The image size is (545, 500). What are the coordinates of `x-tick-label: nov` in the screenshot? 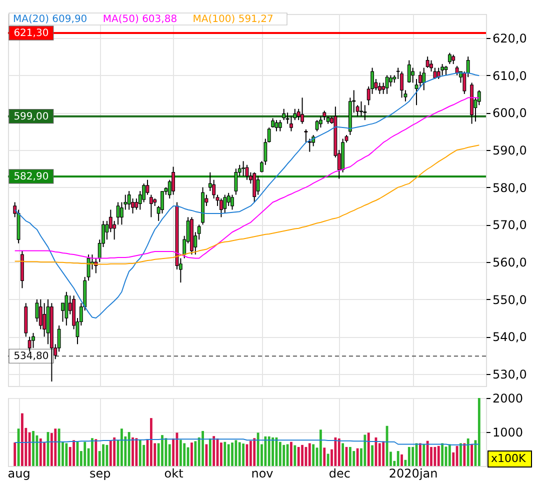 It's located at (262, 473).